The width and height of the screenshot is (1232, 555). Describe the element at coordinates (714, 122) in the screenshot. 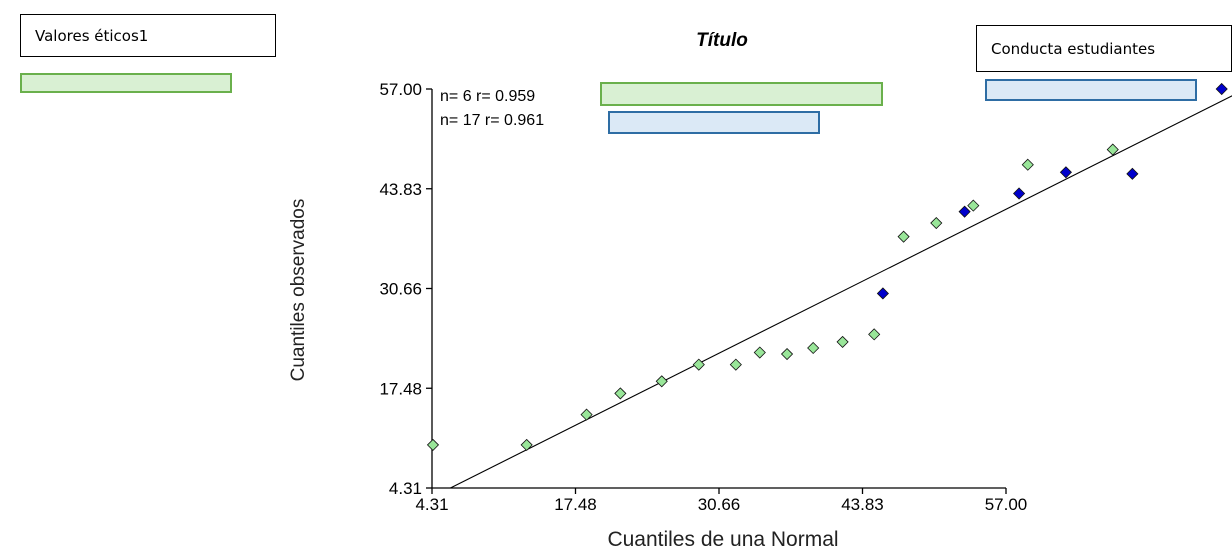

I see `stats-box-conducta-estudiantes` at that location.